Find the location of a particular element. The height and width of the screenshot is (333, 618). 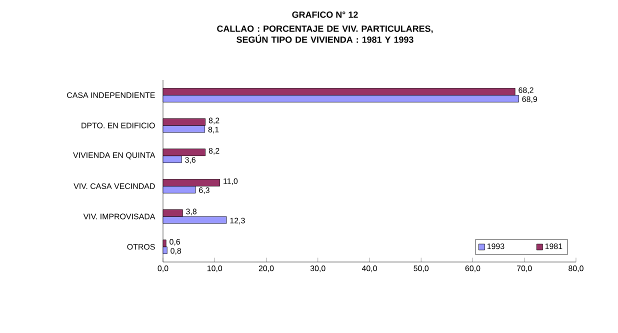

chart-title: GRAFICO N° 12 is located at coordinates (325, 15).